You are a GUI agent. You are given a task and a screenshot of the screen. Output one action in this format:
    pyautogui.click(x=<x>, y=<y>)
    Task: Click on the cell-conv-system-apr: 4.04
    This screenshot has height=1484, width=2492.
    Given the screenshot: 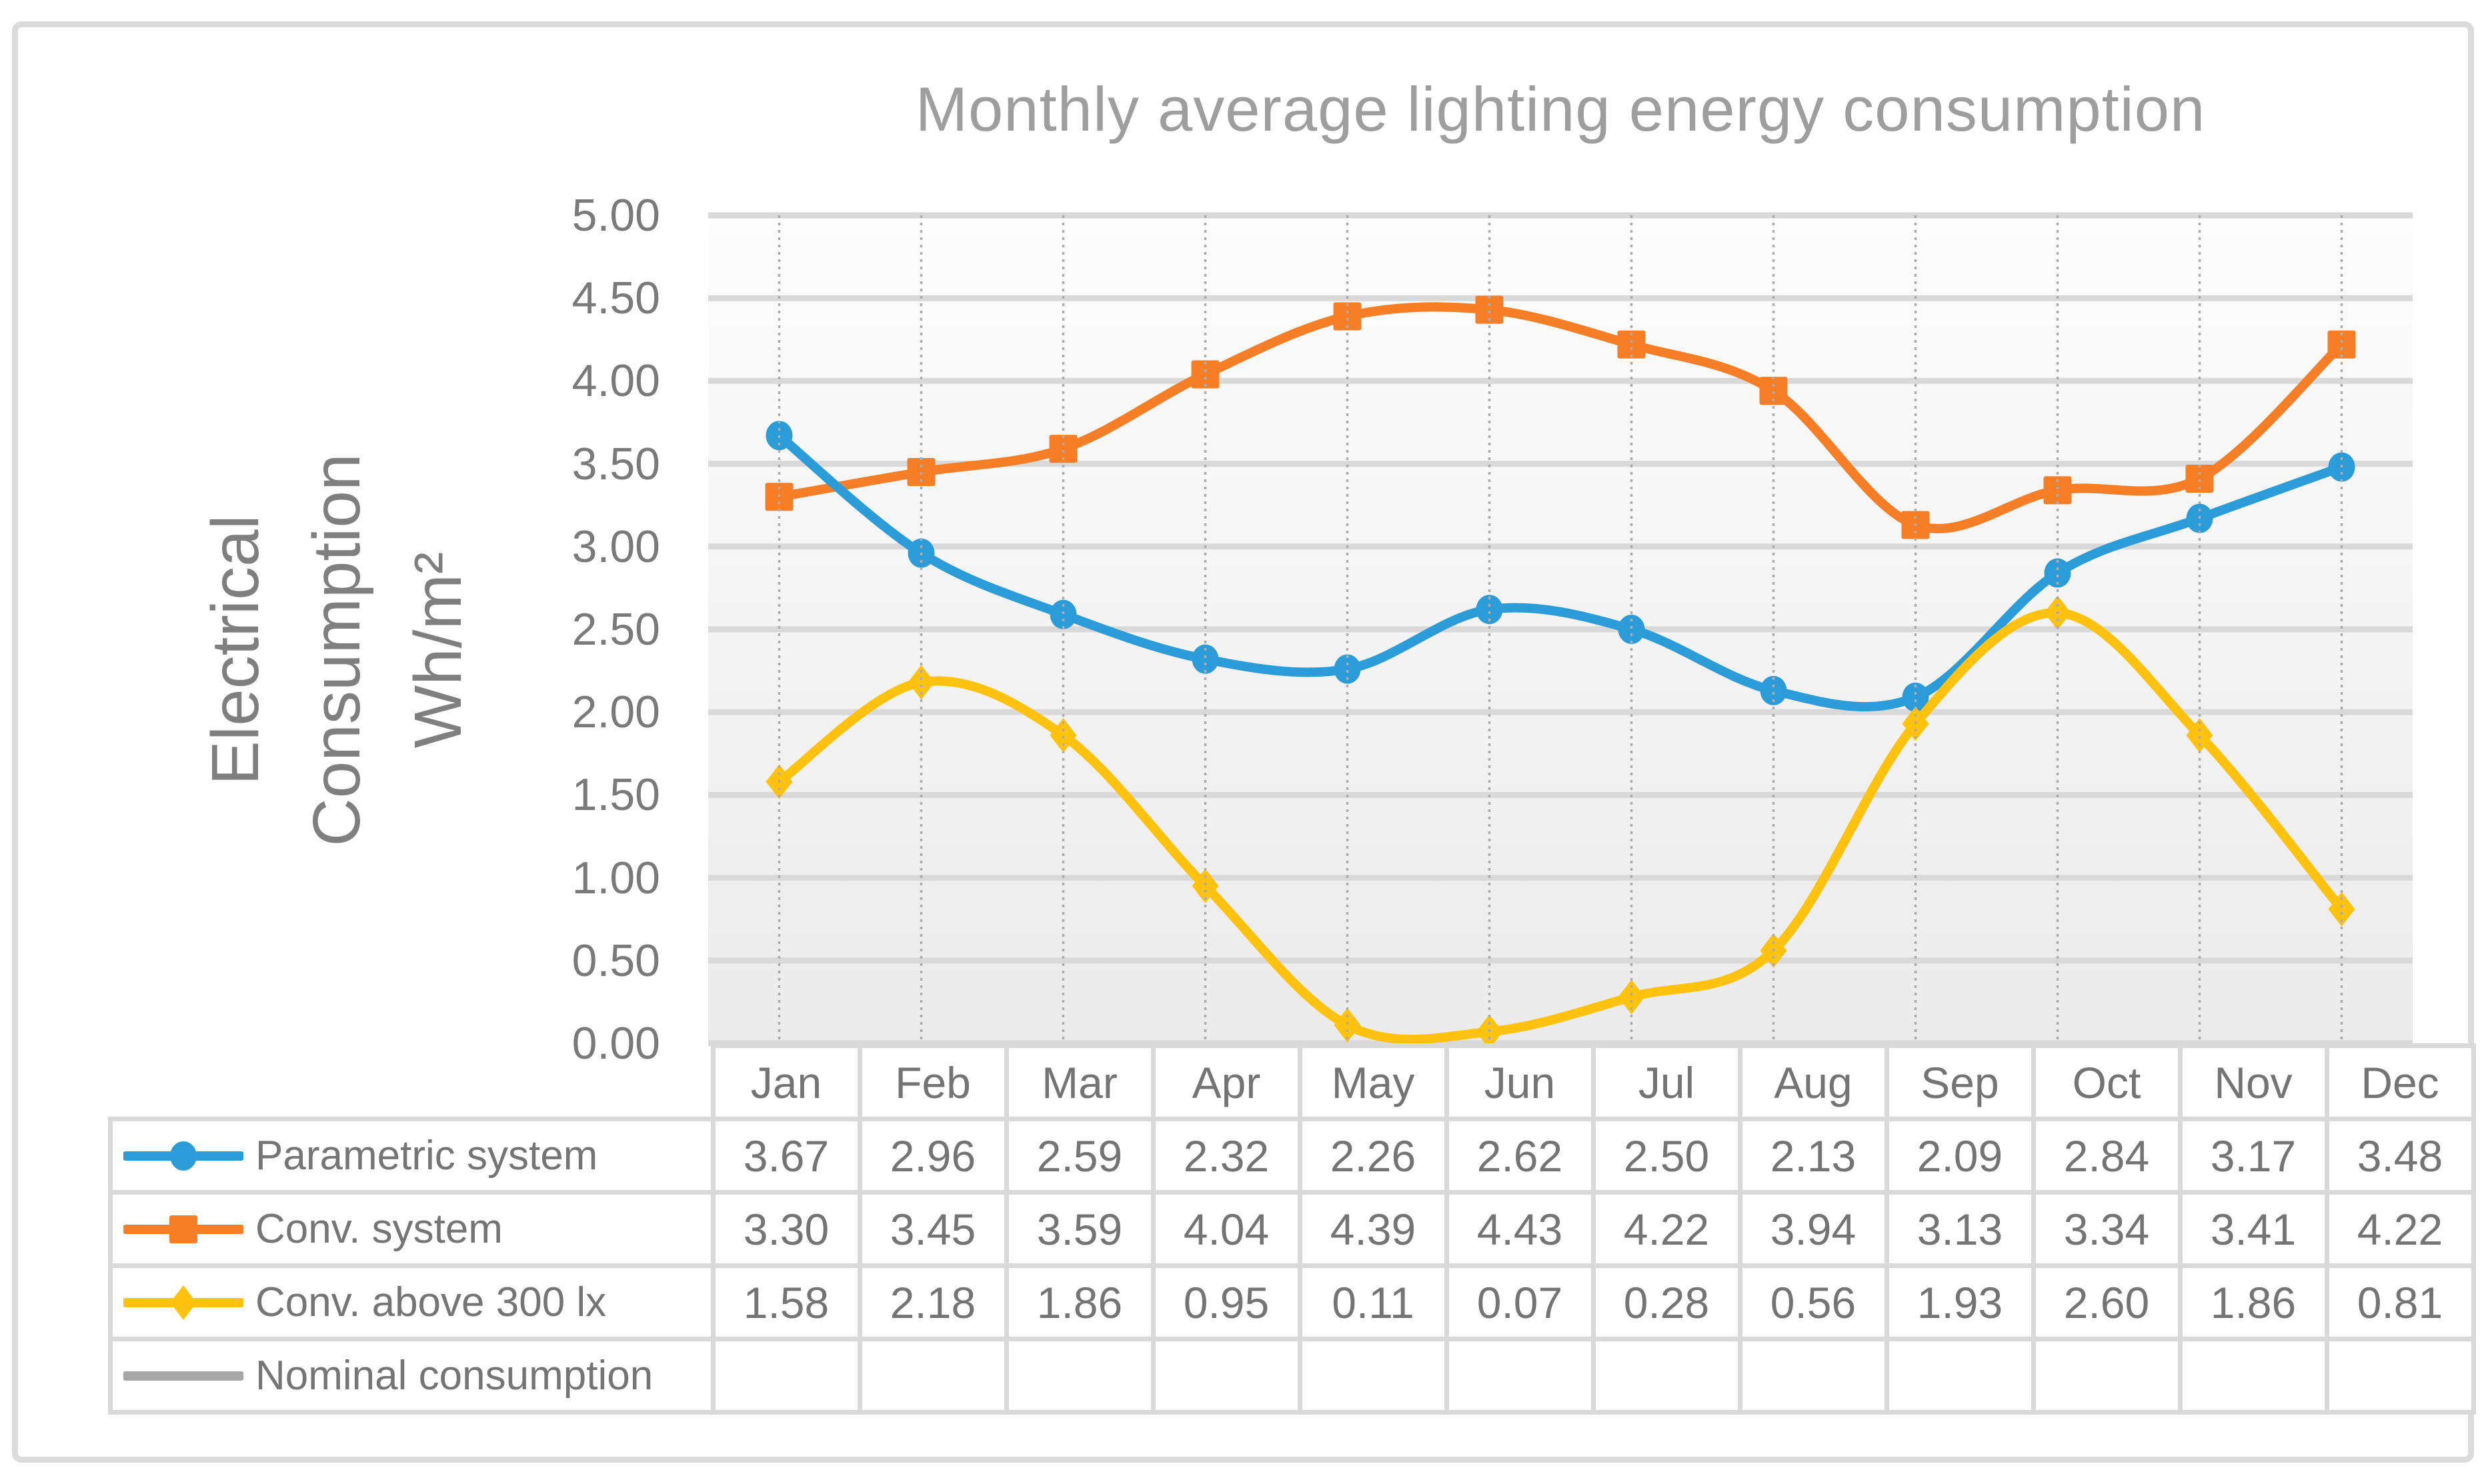 What is the action you would take?
    pyautogui.click(x=1226, y=1229)
    